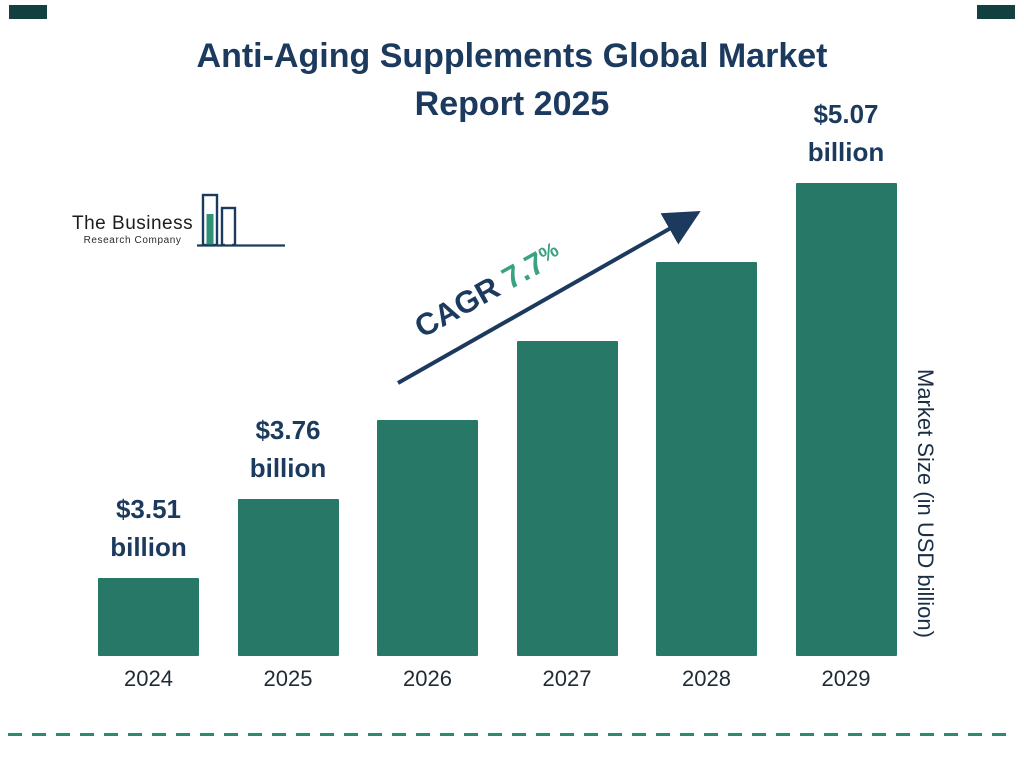 The height and width of the screenshot is (768, 1024). What do you see at coordinates (996, 12) in the screenshot?
I see `corner-decoration-right` at bounding box center [996, 12].